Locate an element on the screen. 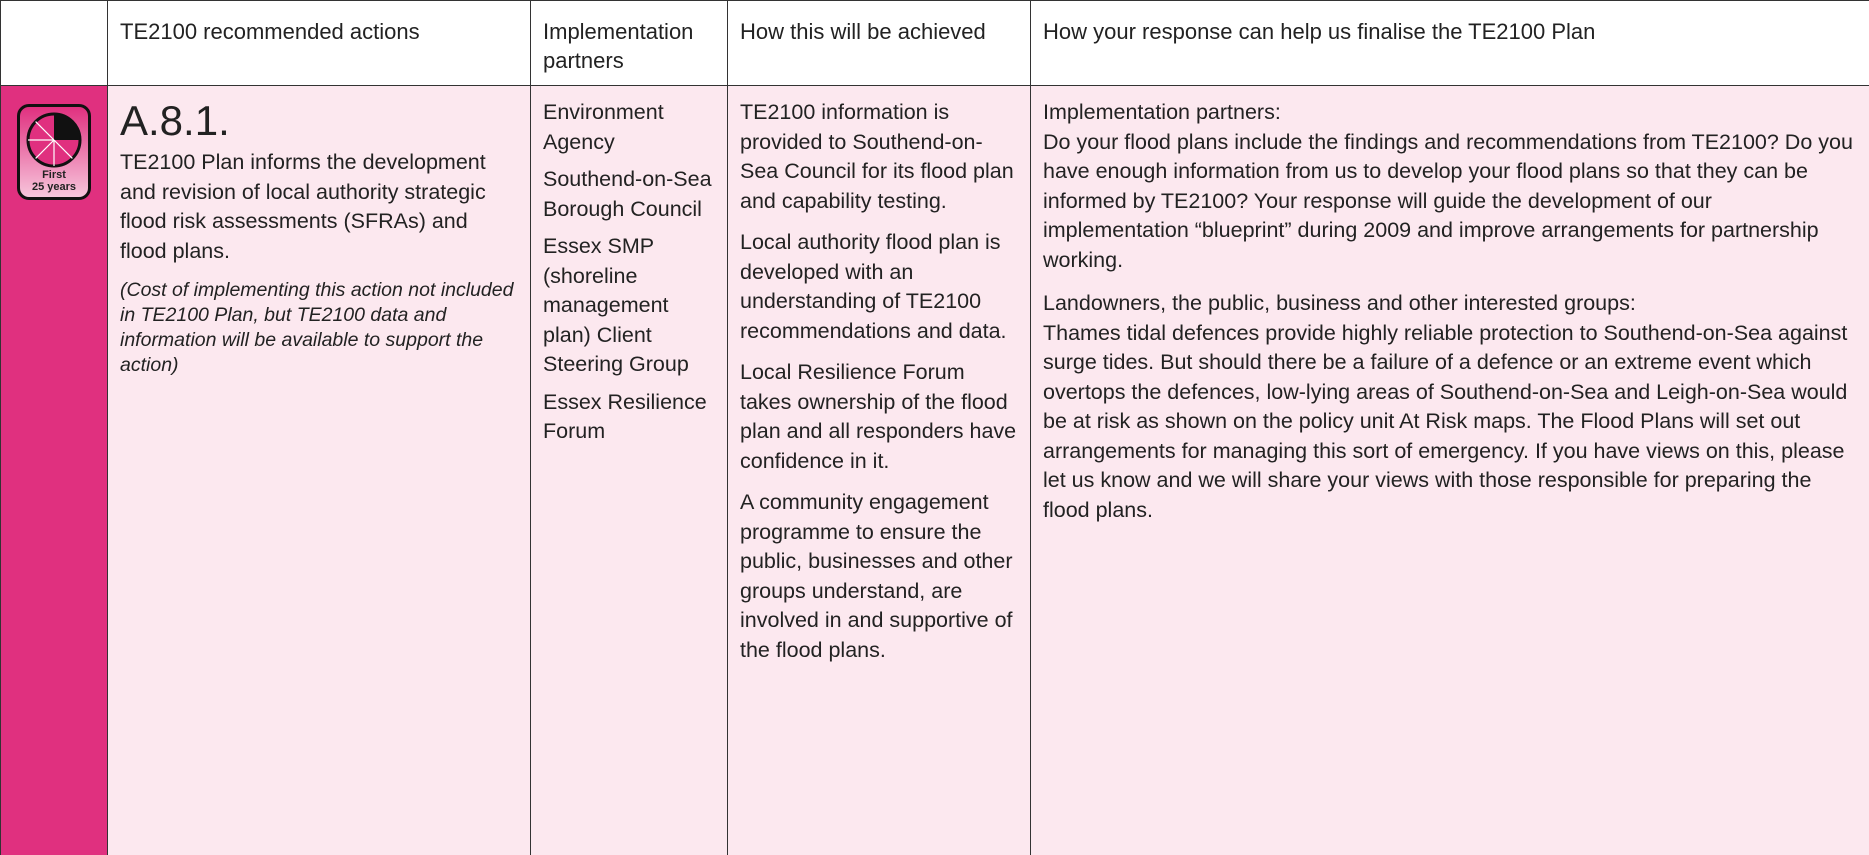 The height and width of the screenshot is (855, 1869). partner: Southend-on-Sea Borough Council is located at coordinates (627, 194).